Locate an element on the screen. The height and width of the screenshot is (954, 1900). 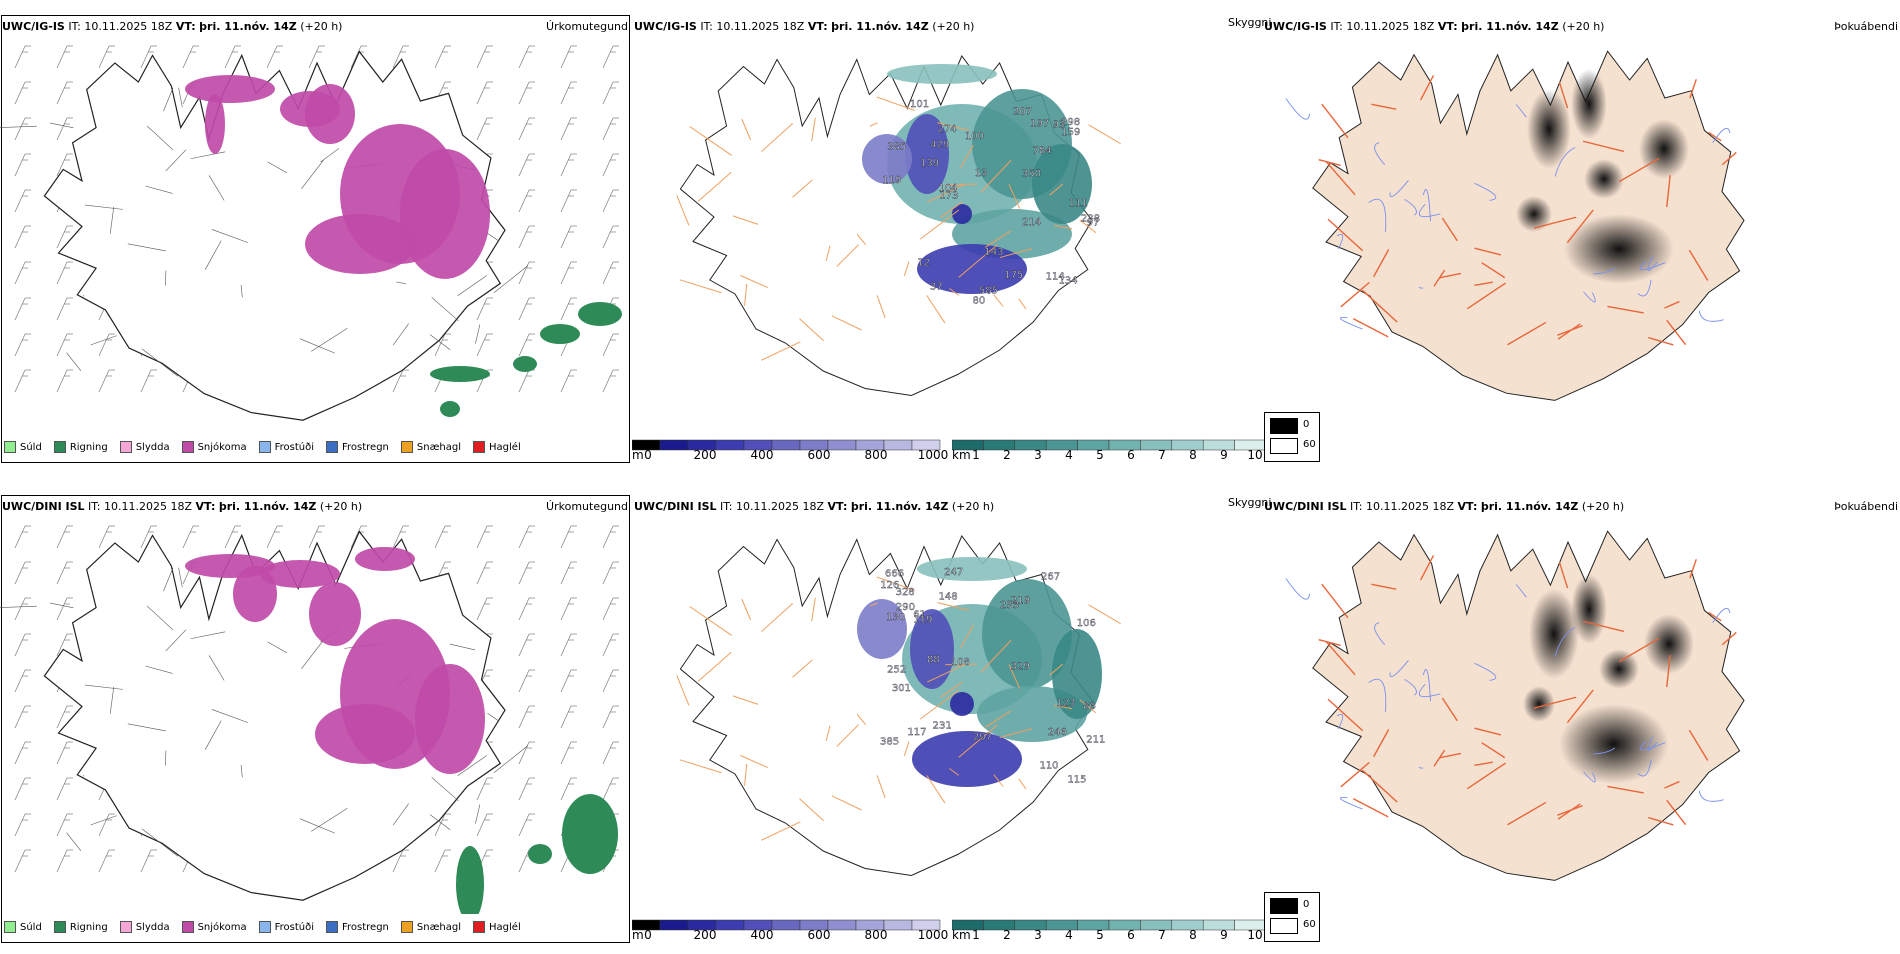
legend-item: Snjókoma is located at coordinates (214, 927).